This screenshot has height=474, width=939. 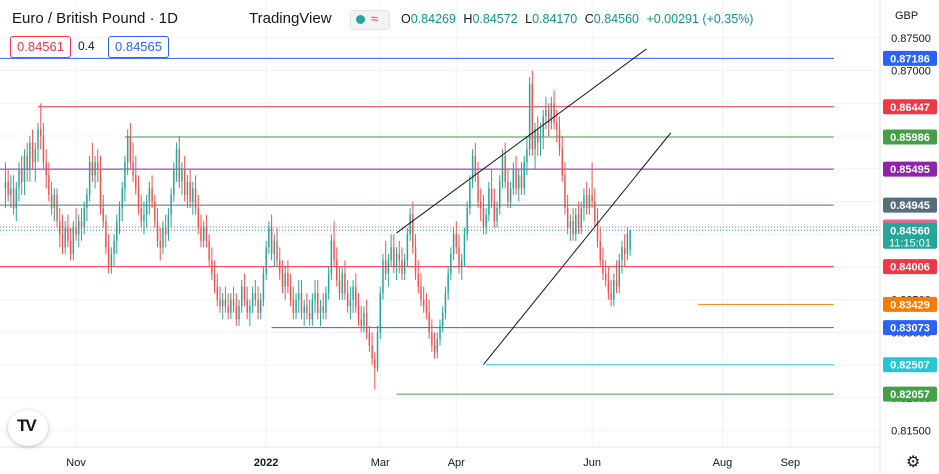 I want to click on symbol-title: Euro / British Pound · 1D, so click(x=95, y=18).